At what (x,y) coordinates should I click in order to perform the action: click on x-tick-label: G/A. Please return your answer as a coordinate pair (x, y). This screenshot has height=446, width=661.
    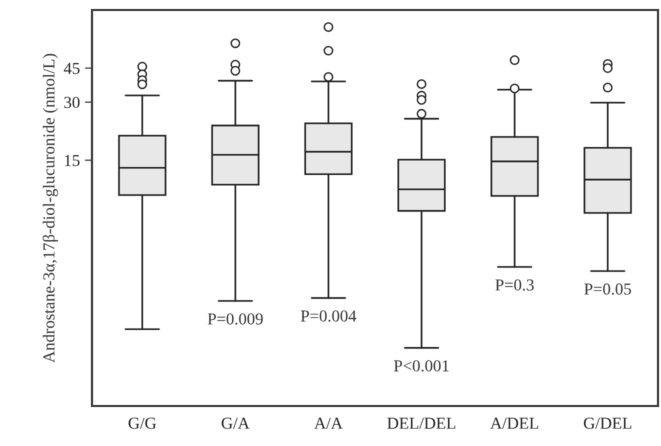
    Looking at the image, I should click on (236, 423).